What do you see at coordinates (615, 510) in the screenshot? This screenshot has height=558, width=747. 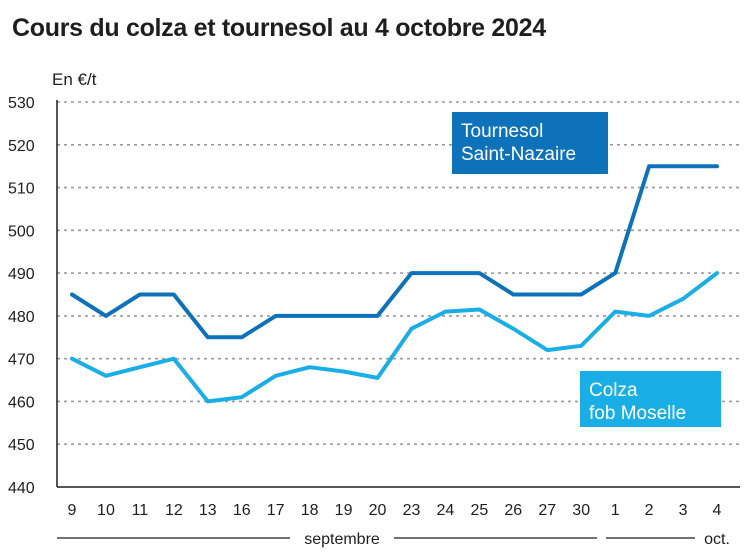 I see `x-tick-label-16: 1` at bounding box center [615, 510].